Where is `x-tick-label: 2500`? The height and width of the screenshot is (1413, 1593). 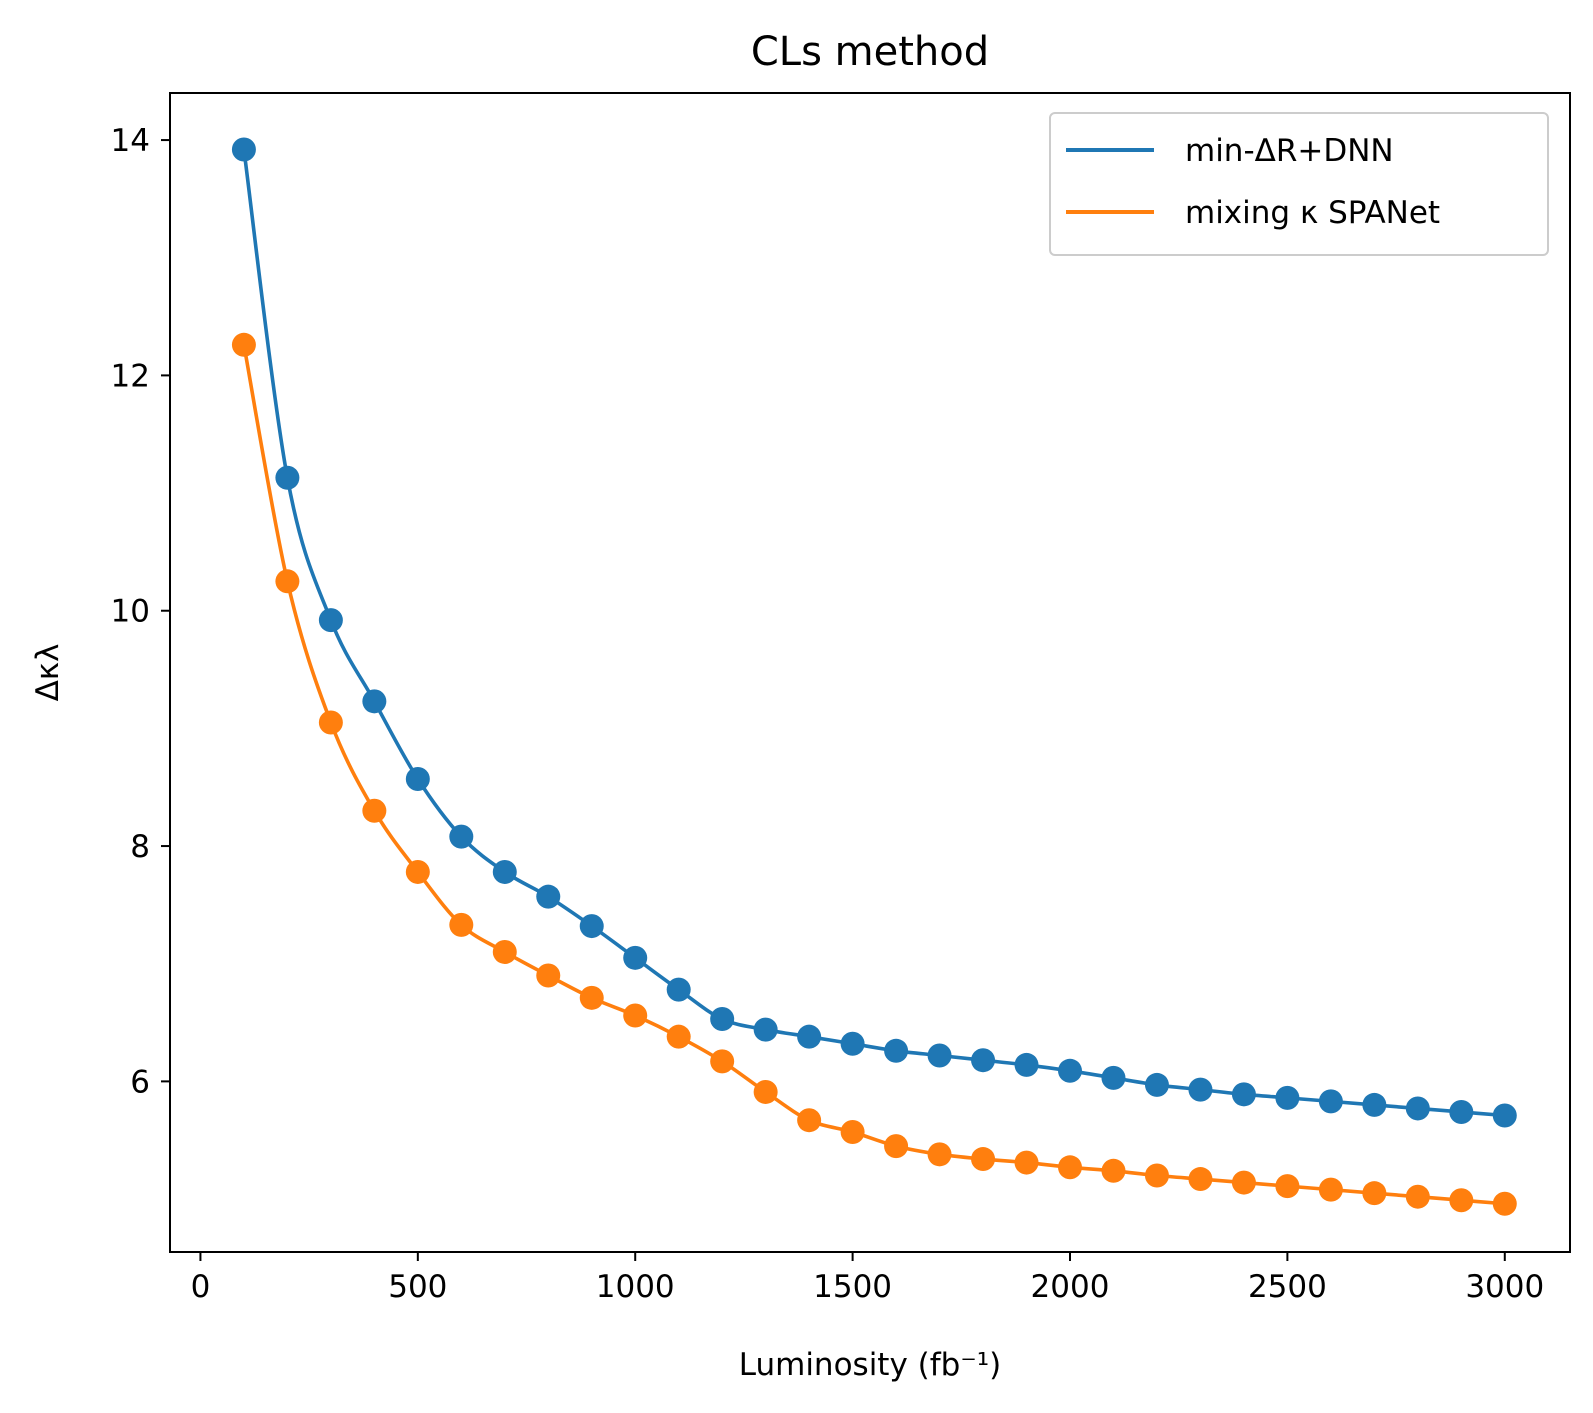 x-tick-label: 2500 is located at coordinates (1287, 1287).